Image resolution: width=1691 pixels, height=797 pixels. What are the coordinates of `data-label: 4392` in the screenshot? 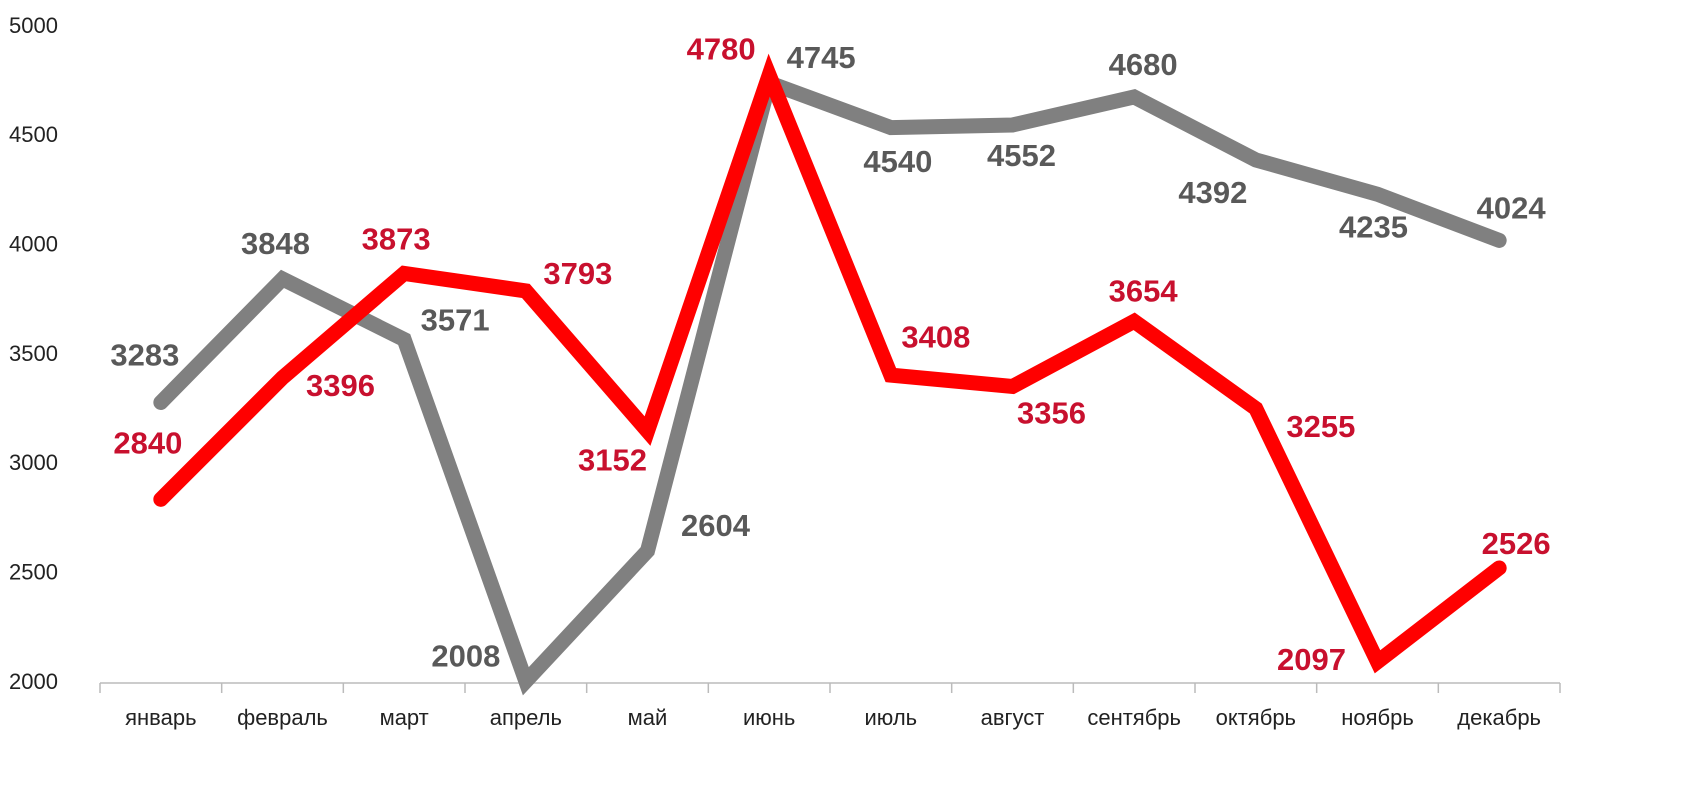 It's located at (1212, 192).